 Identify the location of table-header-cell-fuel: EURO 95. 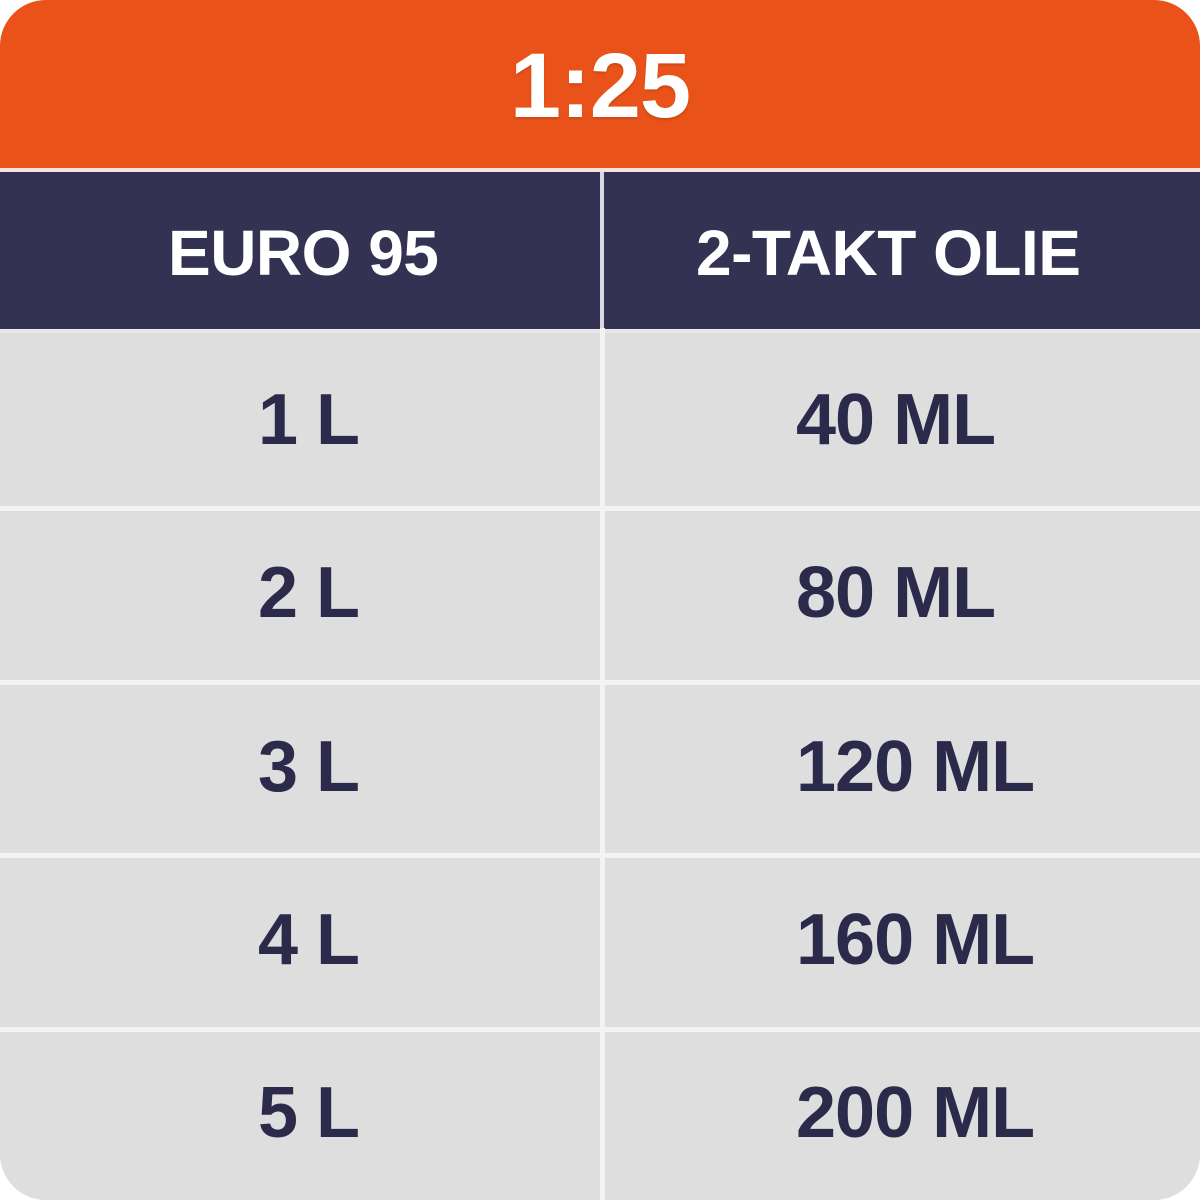
(300, 252).